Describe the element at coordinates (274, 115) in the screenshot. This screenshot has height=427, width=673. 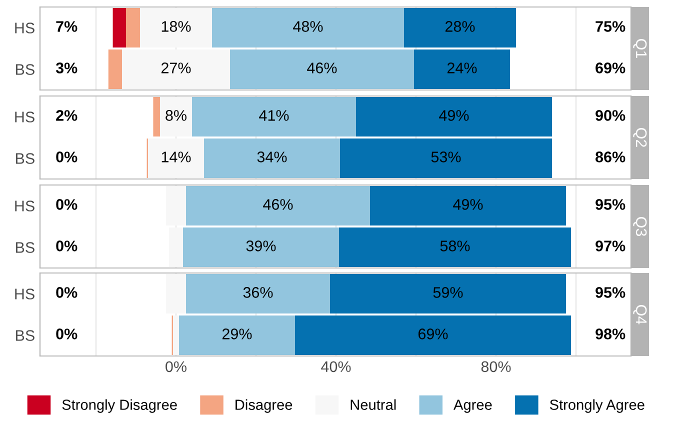
I see `data-label: 41%` at that location.